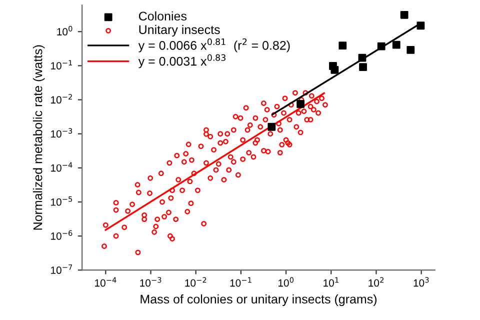 The width and height of the screenshot is (480, 320). I want to click on legend-label: y = 0.0031 x$^{0.83}$, so click(182, 61).